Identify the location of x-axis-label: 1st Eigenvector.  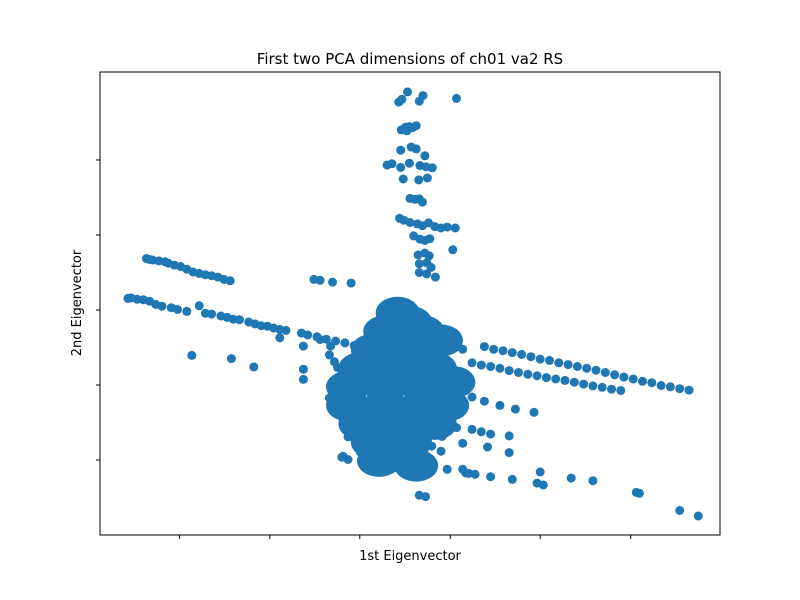
(410, 556).